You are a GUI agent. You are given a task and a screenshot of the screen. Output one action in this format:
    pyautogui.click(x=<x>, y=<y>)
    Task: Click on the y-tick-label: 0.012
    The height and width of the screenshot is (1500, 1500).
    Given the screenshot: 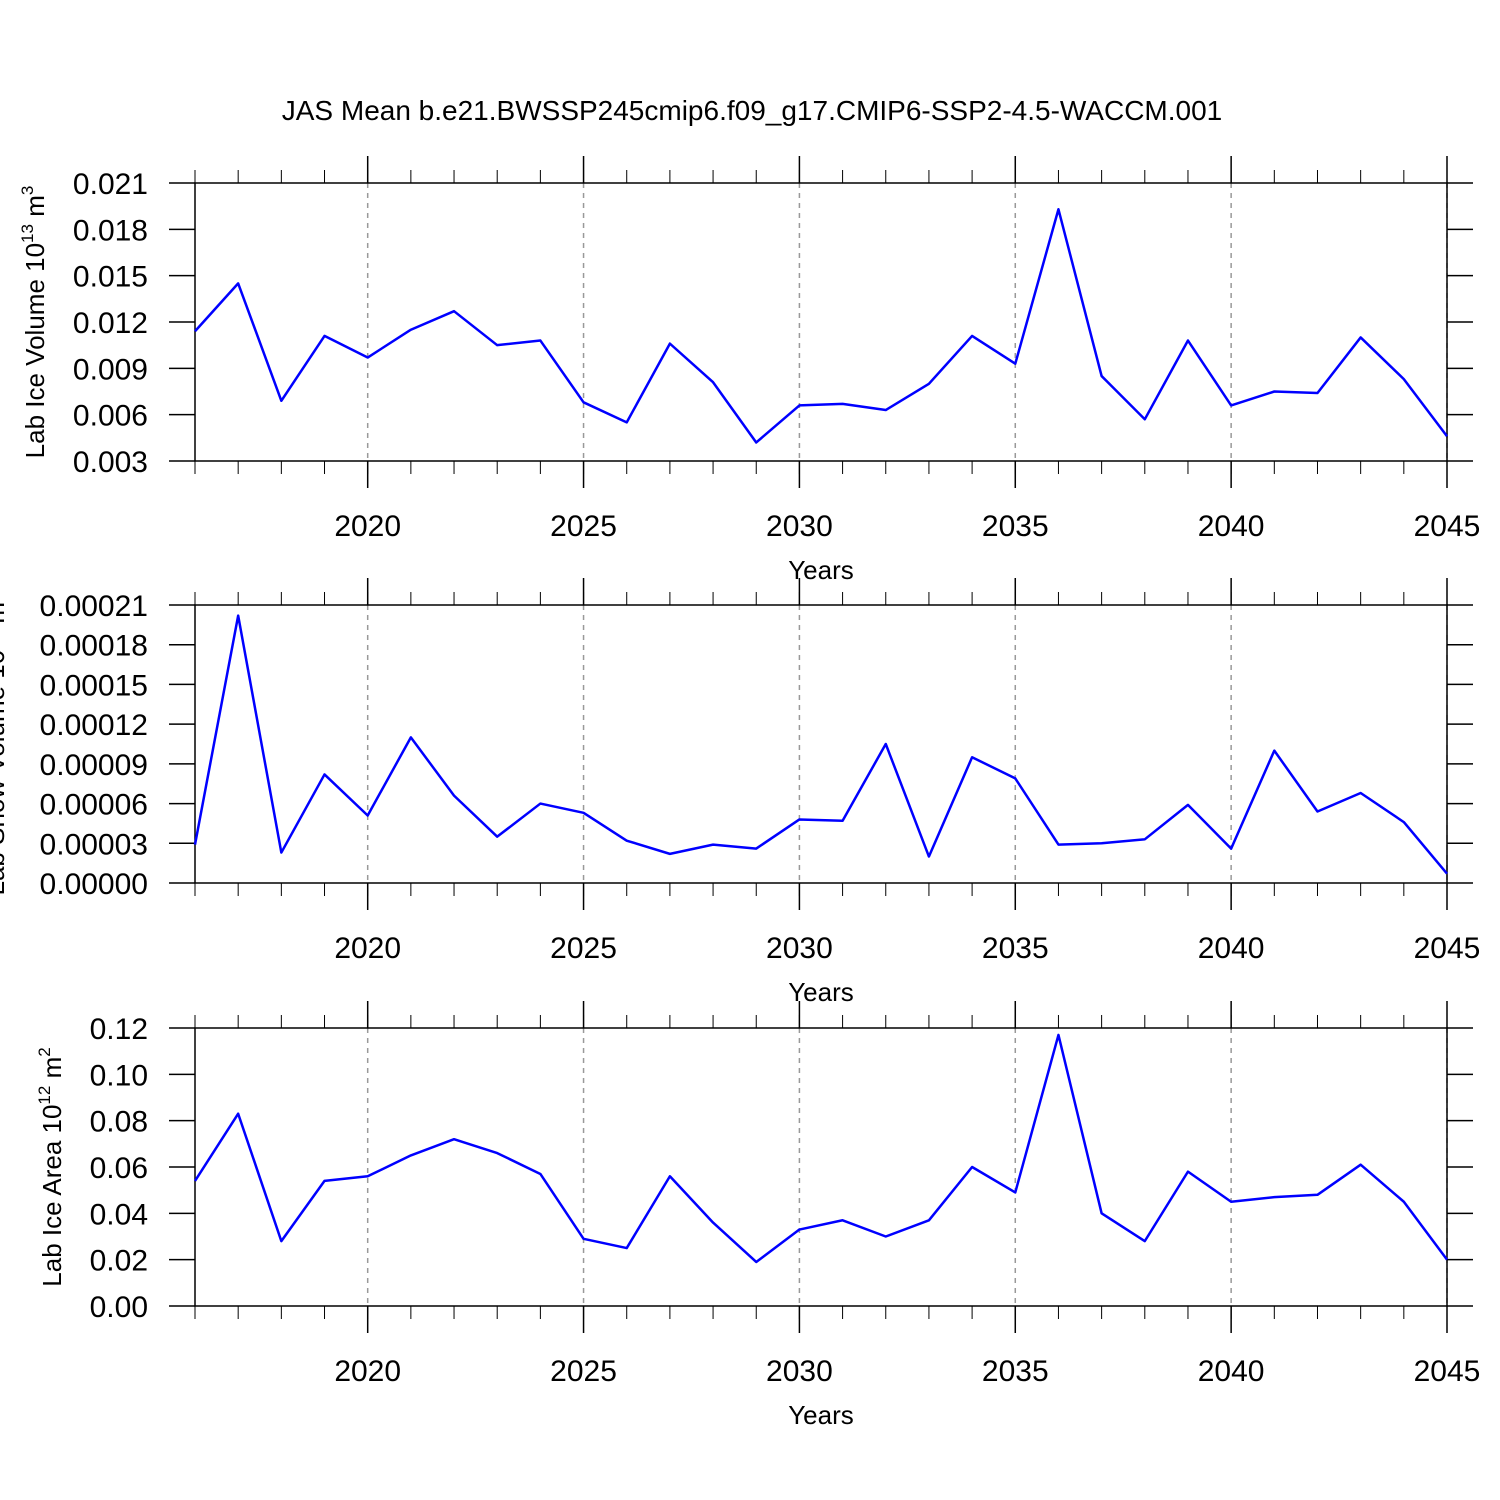 What is the action you would take?
    pyautogui.click(x=110, y=323)
    